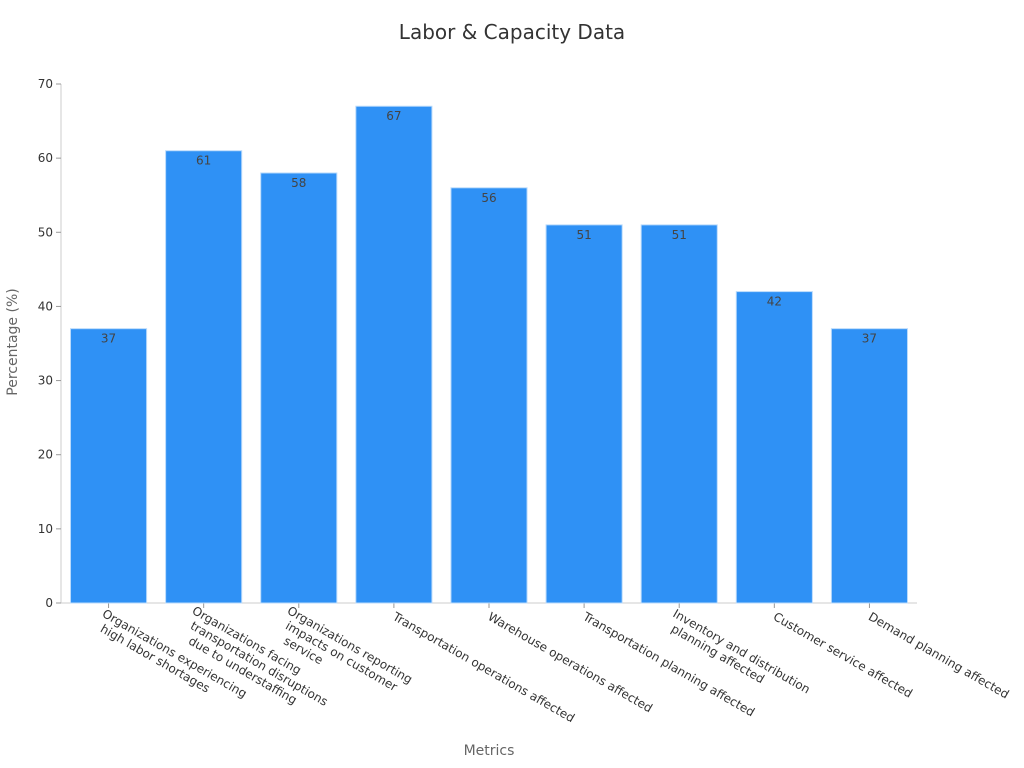  Describe the element at coordinates (203, 161) in the screenshot. I see `bar-value-label: 61` at that location.